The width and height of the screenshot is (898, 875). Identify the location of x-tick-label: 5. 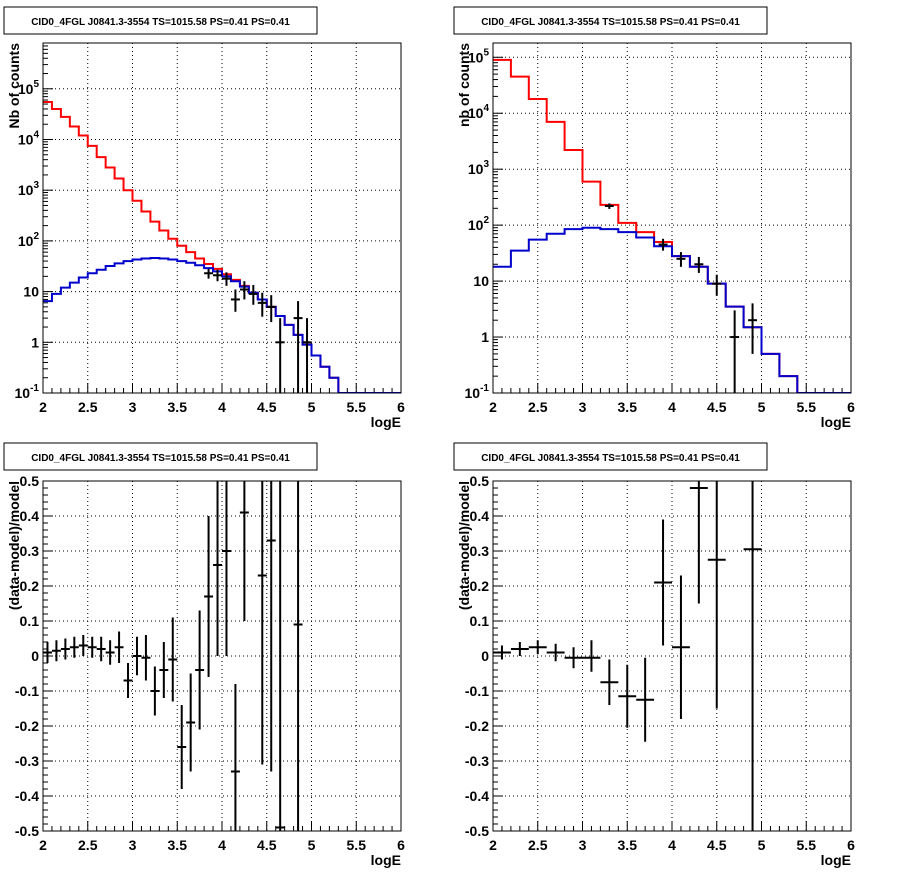
(762, 407).